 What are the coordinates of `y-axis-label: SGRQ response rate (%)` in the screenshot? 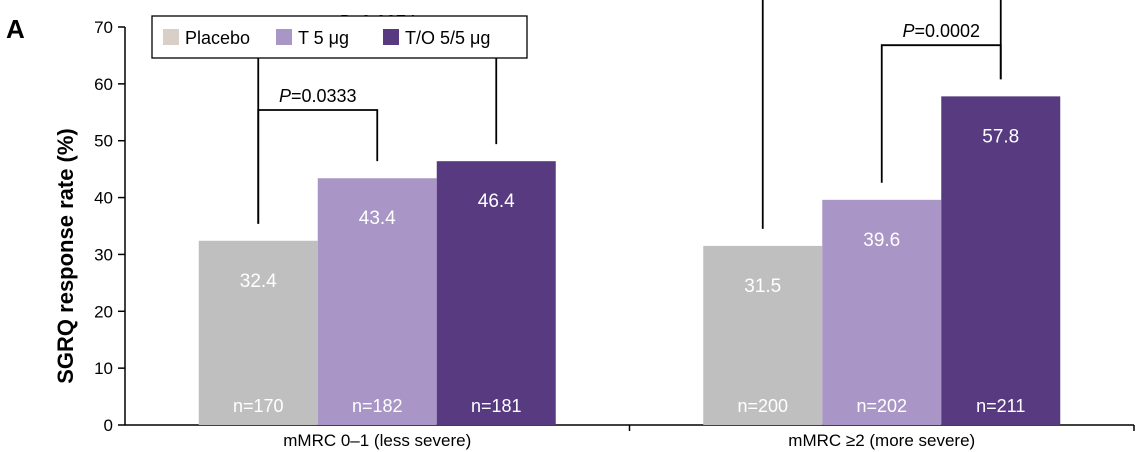 It's located at (65, 256).